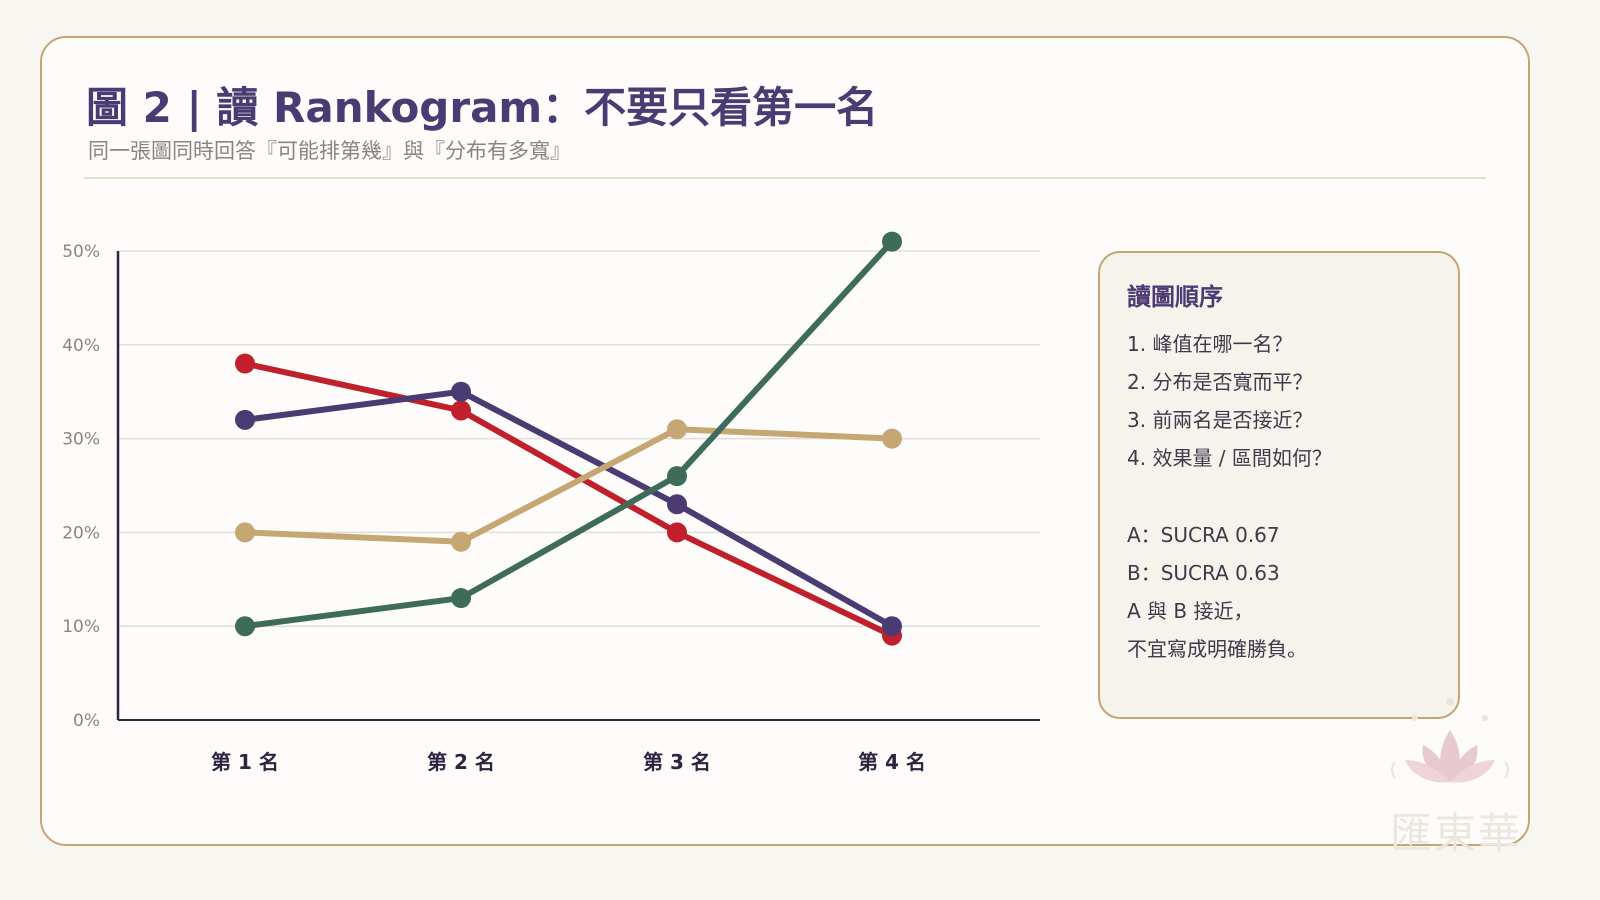 This screenshot has height=900, width=1600. What do you see at coordinates (1217, 649) in the screenshot?
I see `note-line-2: 不宜寫成明確勝負。` at bounding box center [1217, 649].